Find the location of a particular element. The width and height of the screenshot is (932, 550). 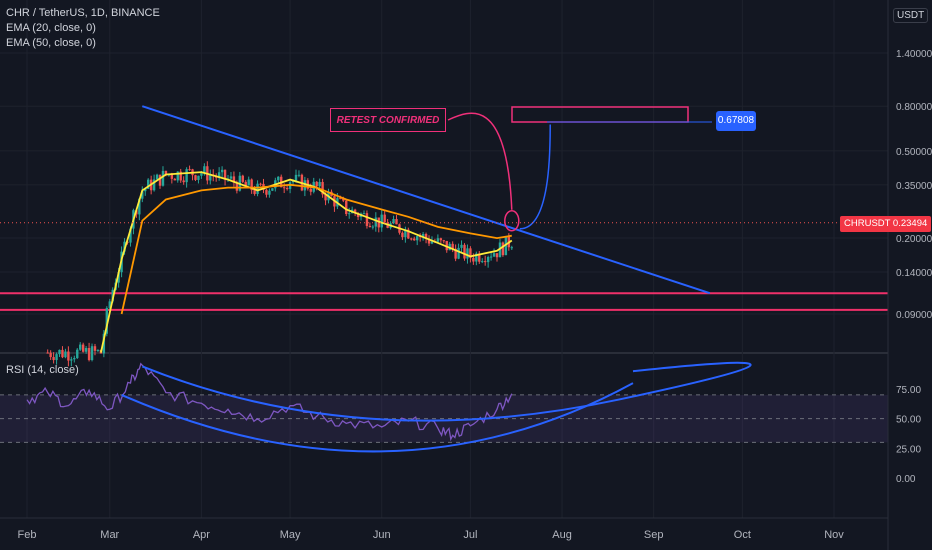

time-tick-label: Aug is located at coordinates (562, 535).